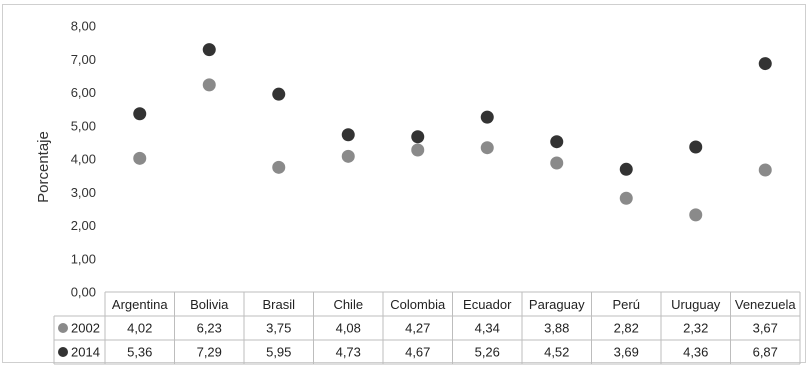 The height and width of the screenshot is (369, 810). I want to click on table-value-2002: 3,67, so click(765, 328).